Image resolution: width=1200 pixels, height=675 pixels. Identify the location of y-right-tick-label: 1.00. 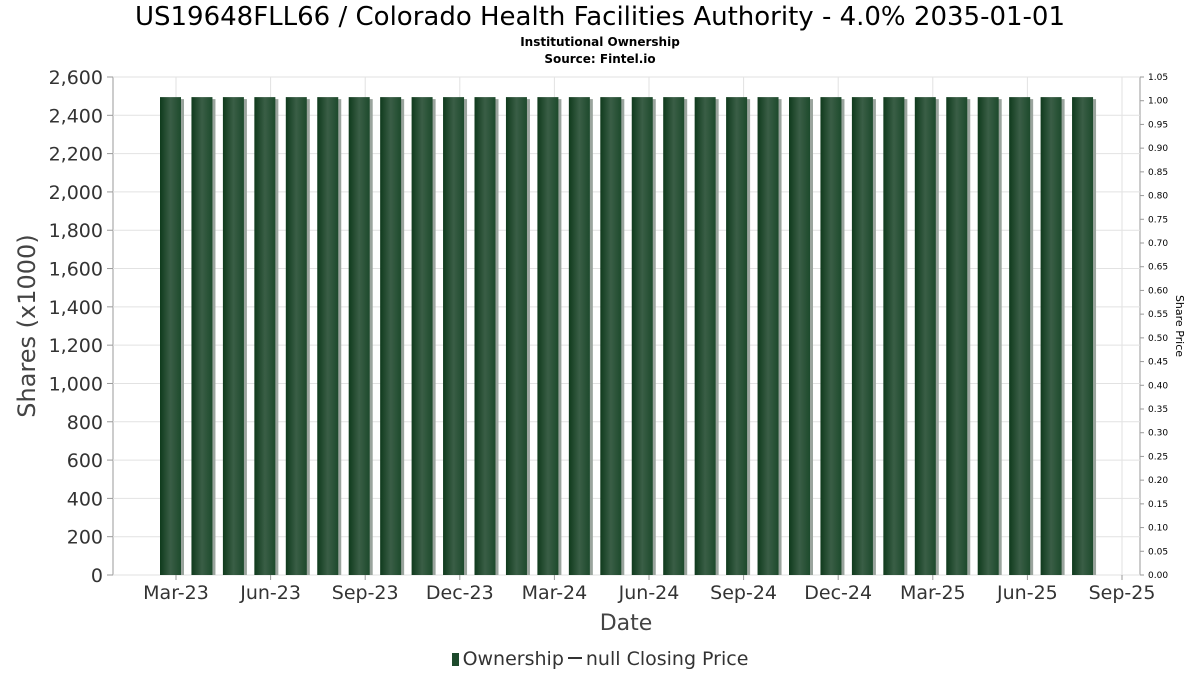
(1158, 102).